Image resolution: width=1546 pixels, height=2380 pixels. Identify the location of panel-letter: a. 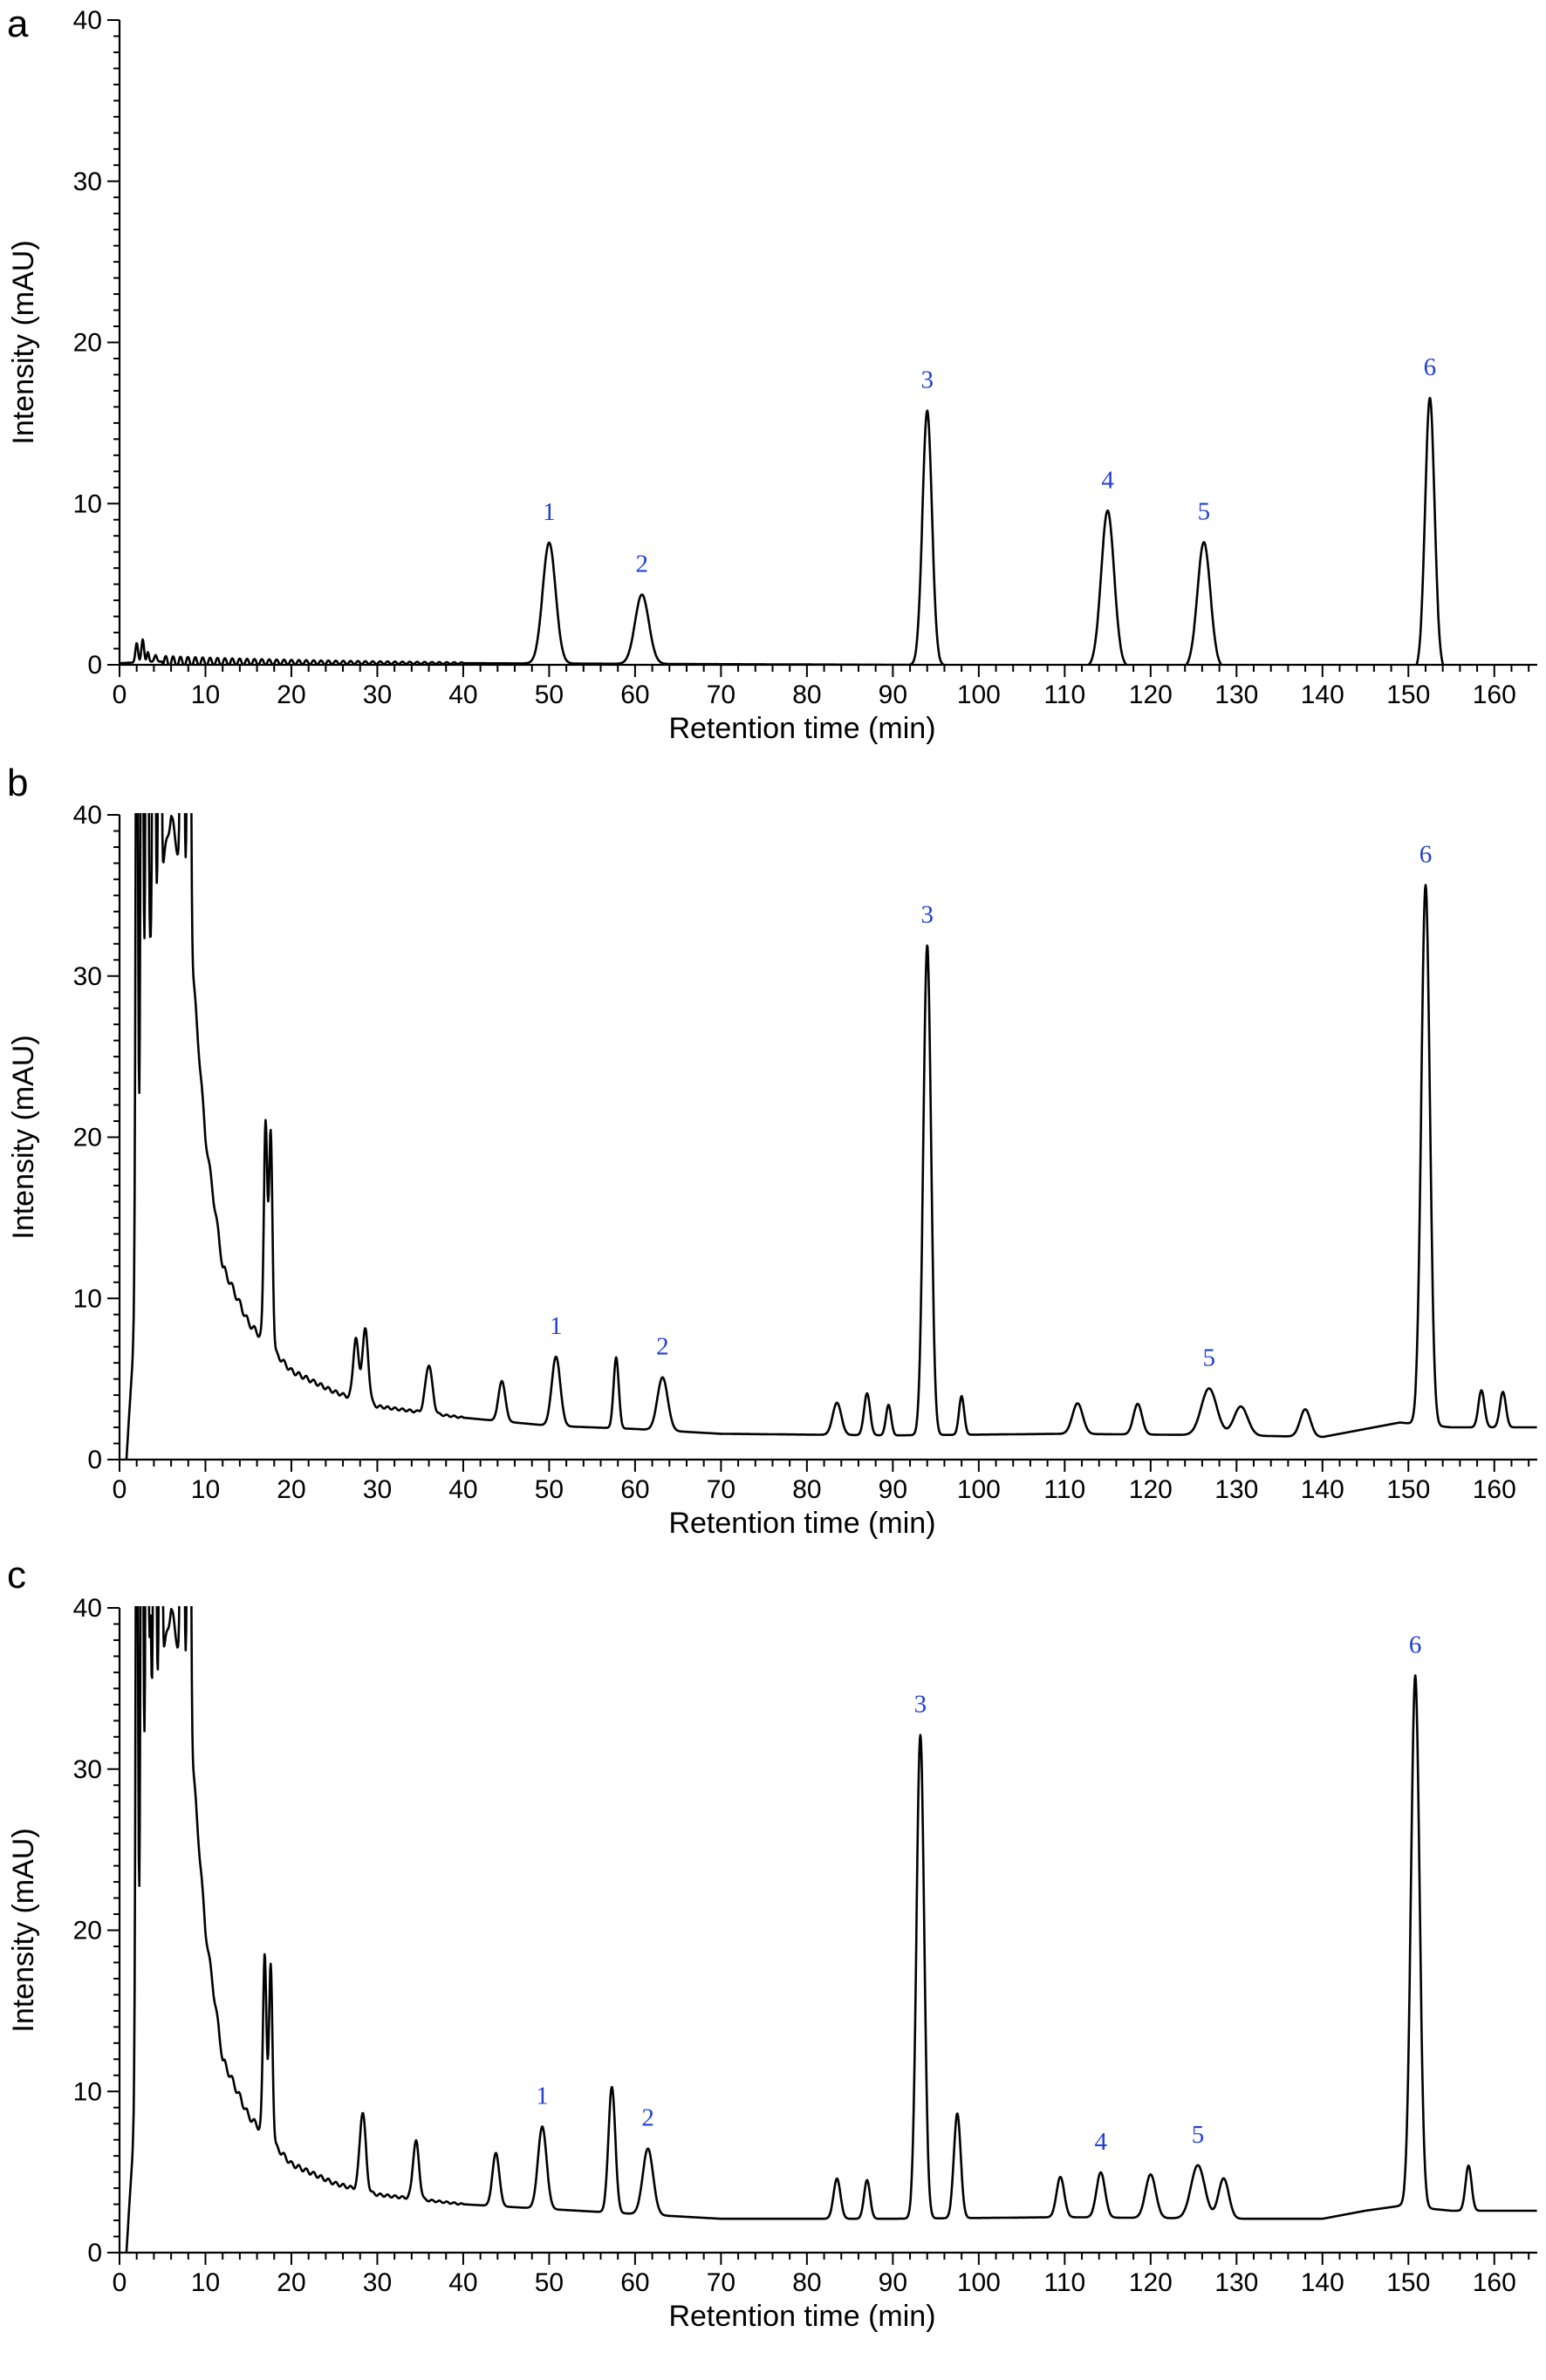
(18, 24).